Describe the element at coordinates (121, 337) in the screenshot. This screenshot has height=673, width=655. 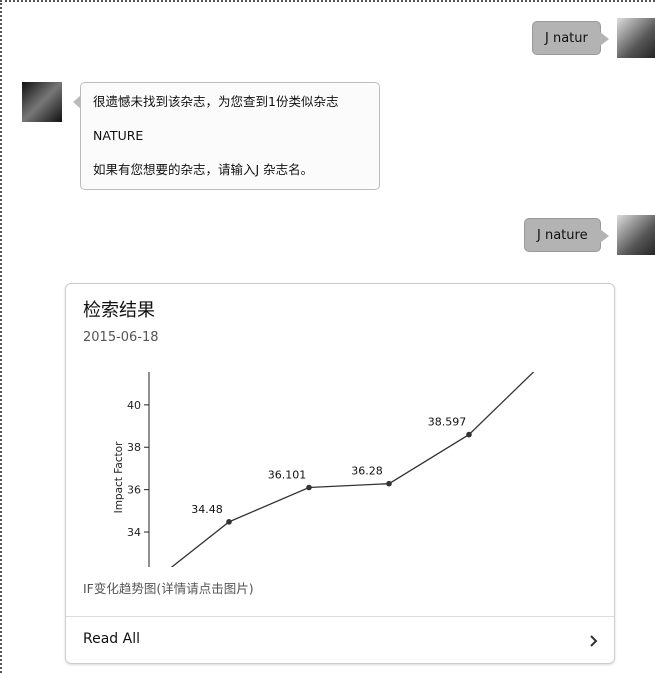
I see `card-date: 2015-06-18` at that location.